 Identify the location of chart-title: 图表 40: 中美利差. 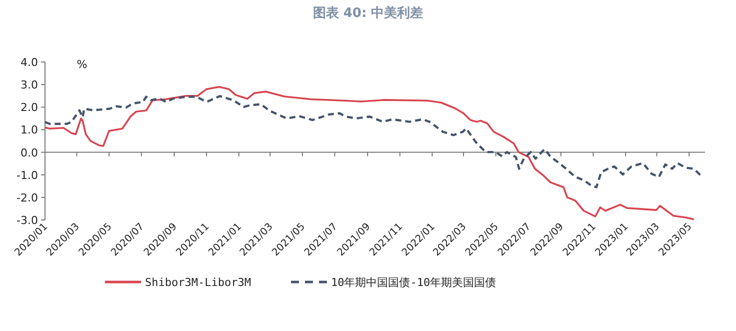
(368, 13).